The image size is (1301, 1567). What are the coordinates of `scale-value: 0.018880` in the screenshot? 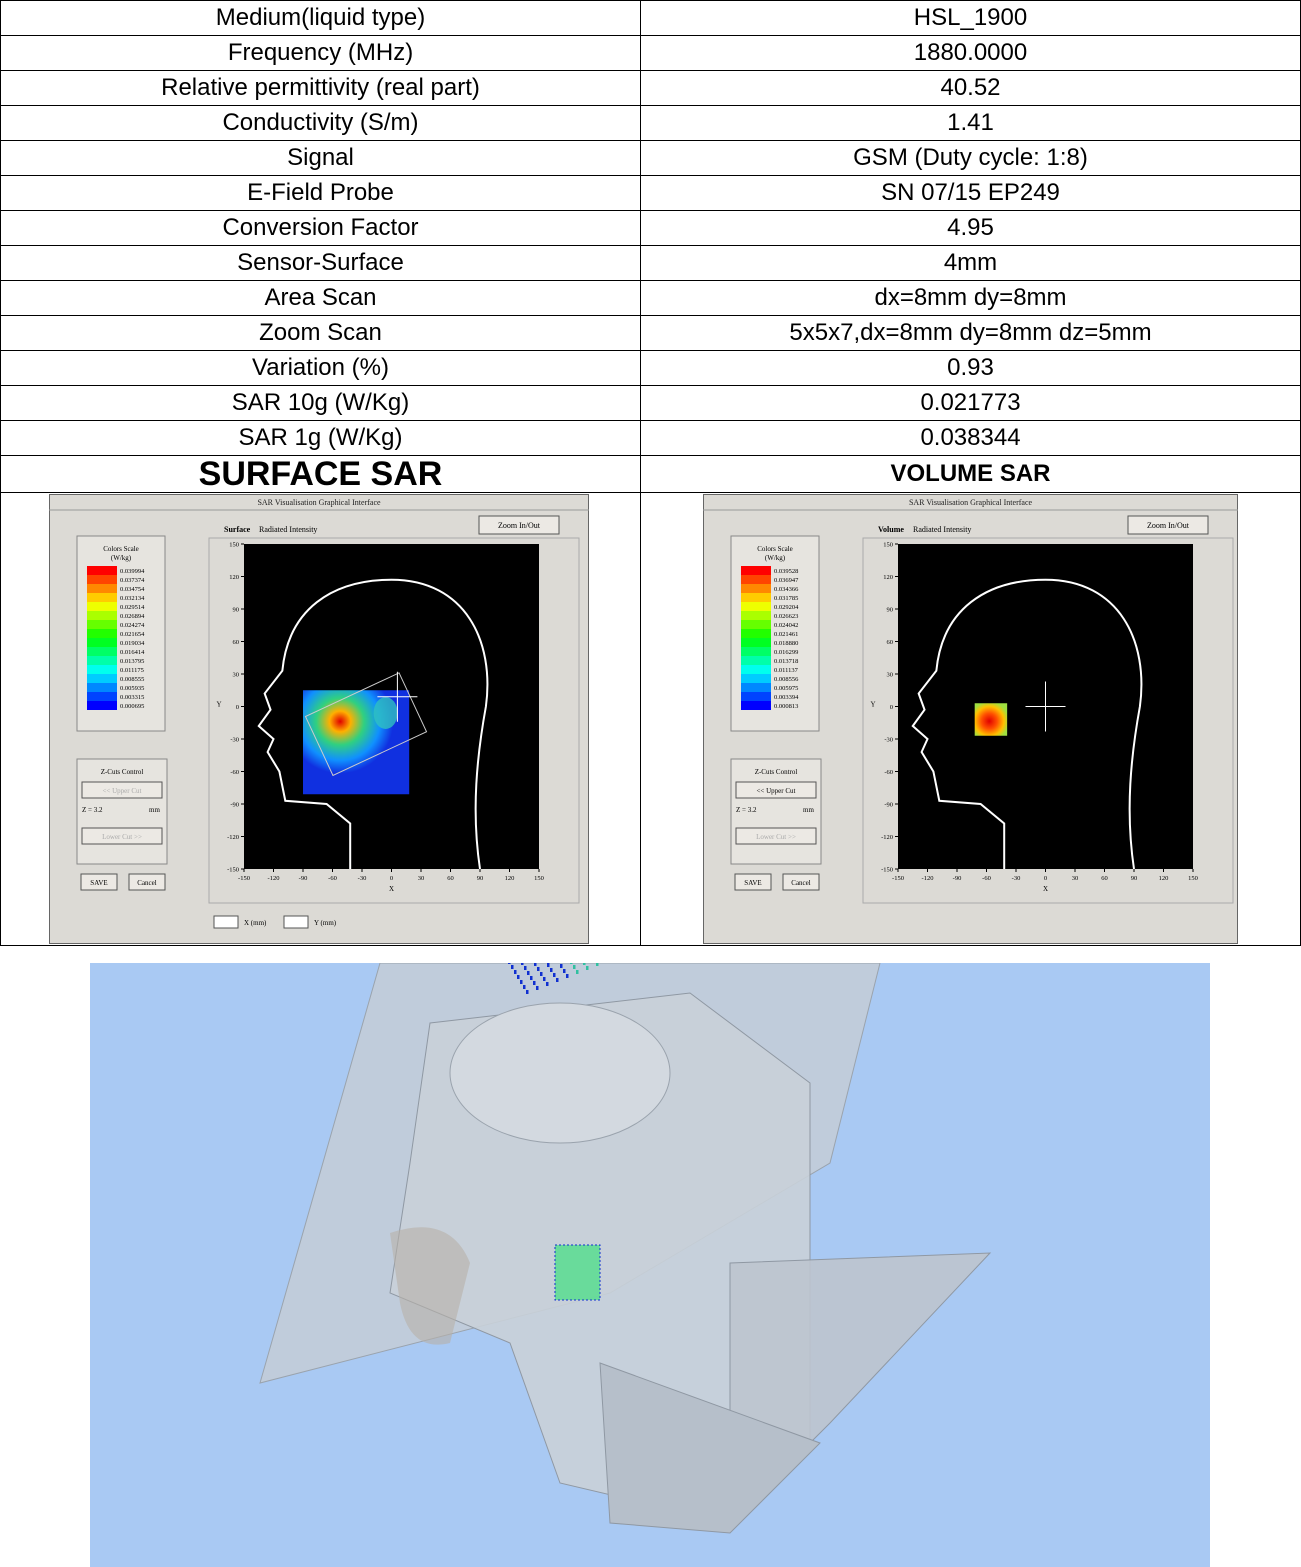 It's located at (786, 643).